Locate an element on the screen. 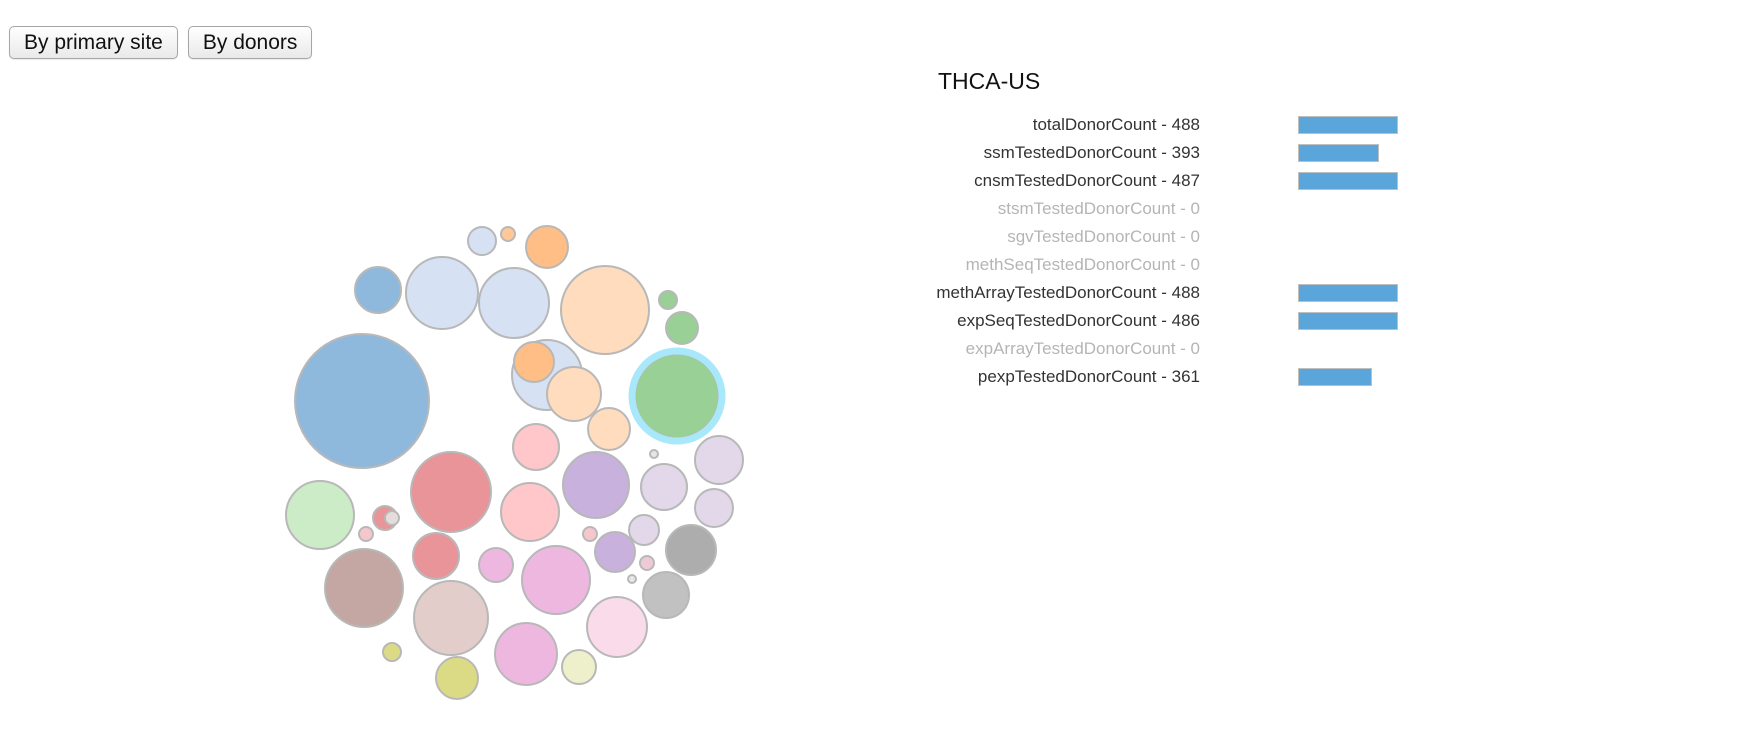 This screenshot has width=1741, height=730. stat-bar-expSeqTestedDonorCount is located at coordinates (1348, 321).